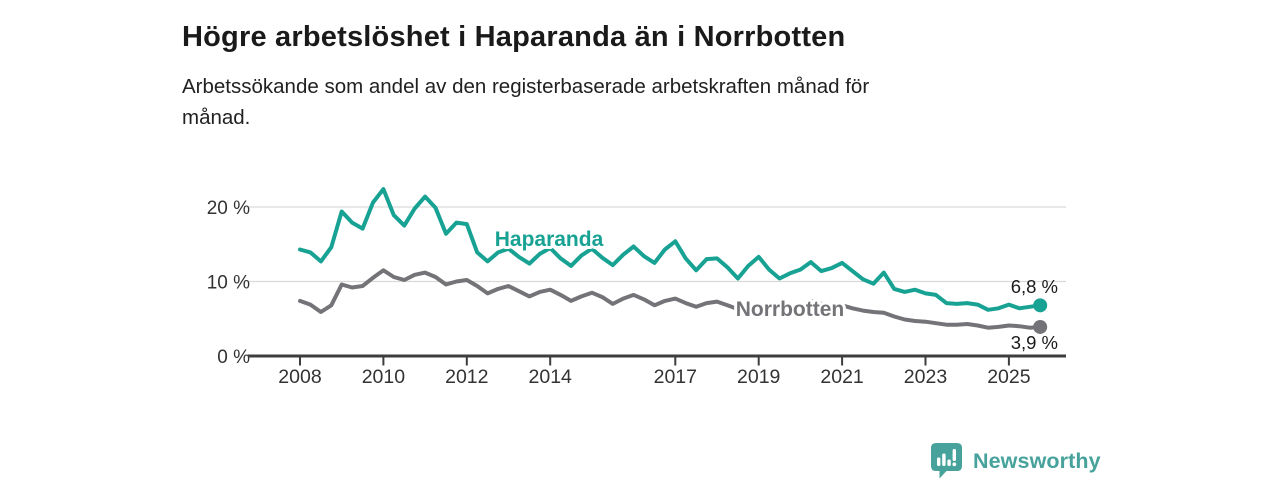 This screenshot has width=1280, height=480. I want to click on x-axis-label-2021: 2021, so click(841, 377).